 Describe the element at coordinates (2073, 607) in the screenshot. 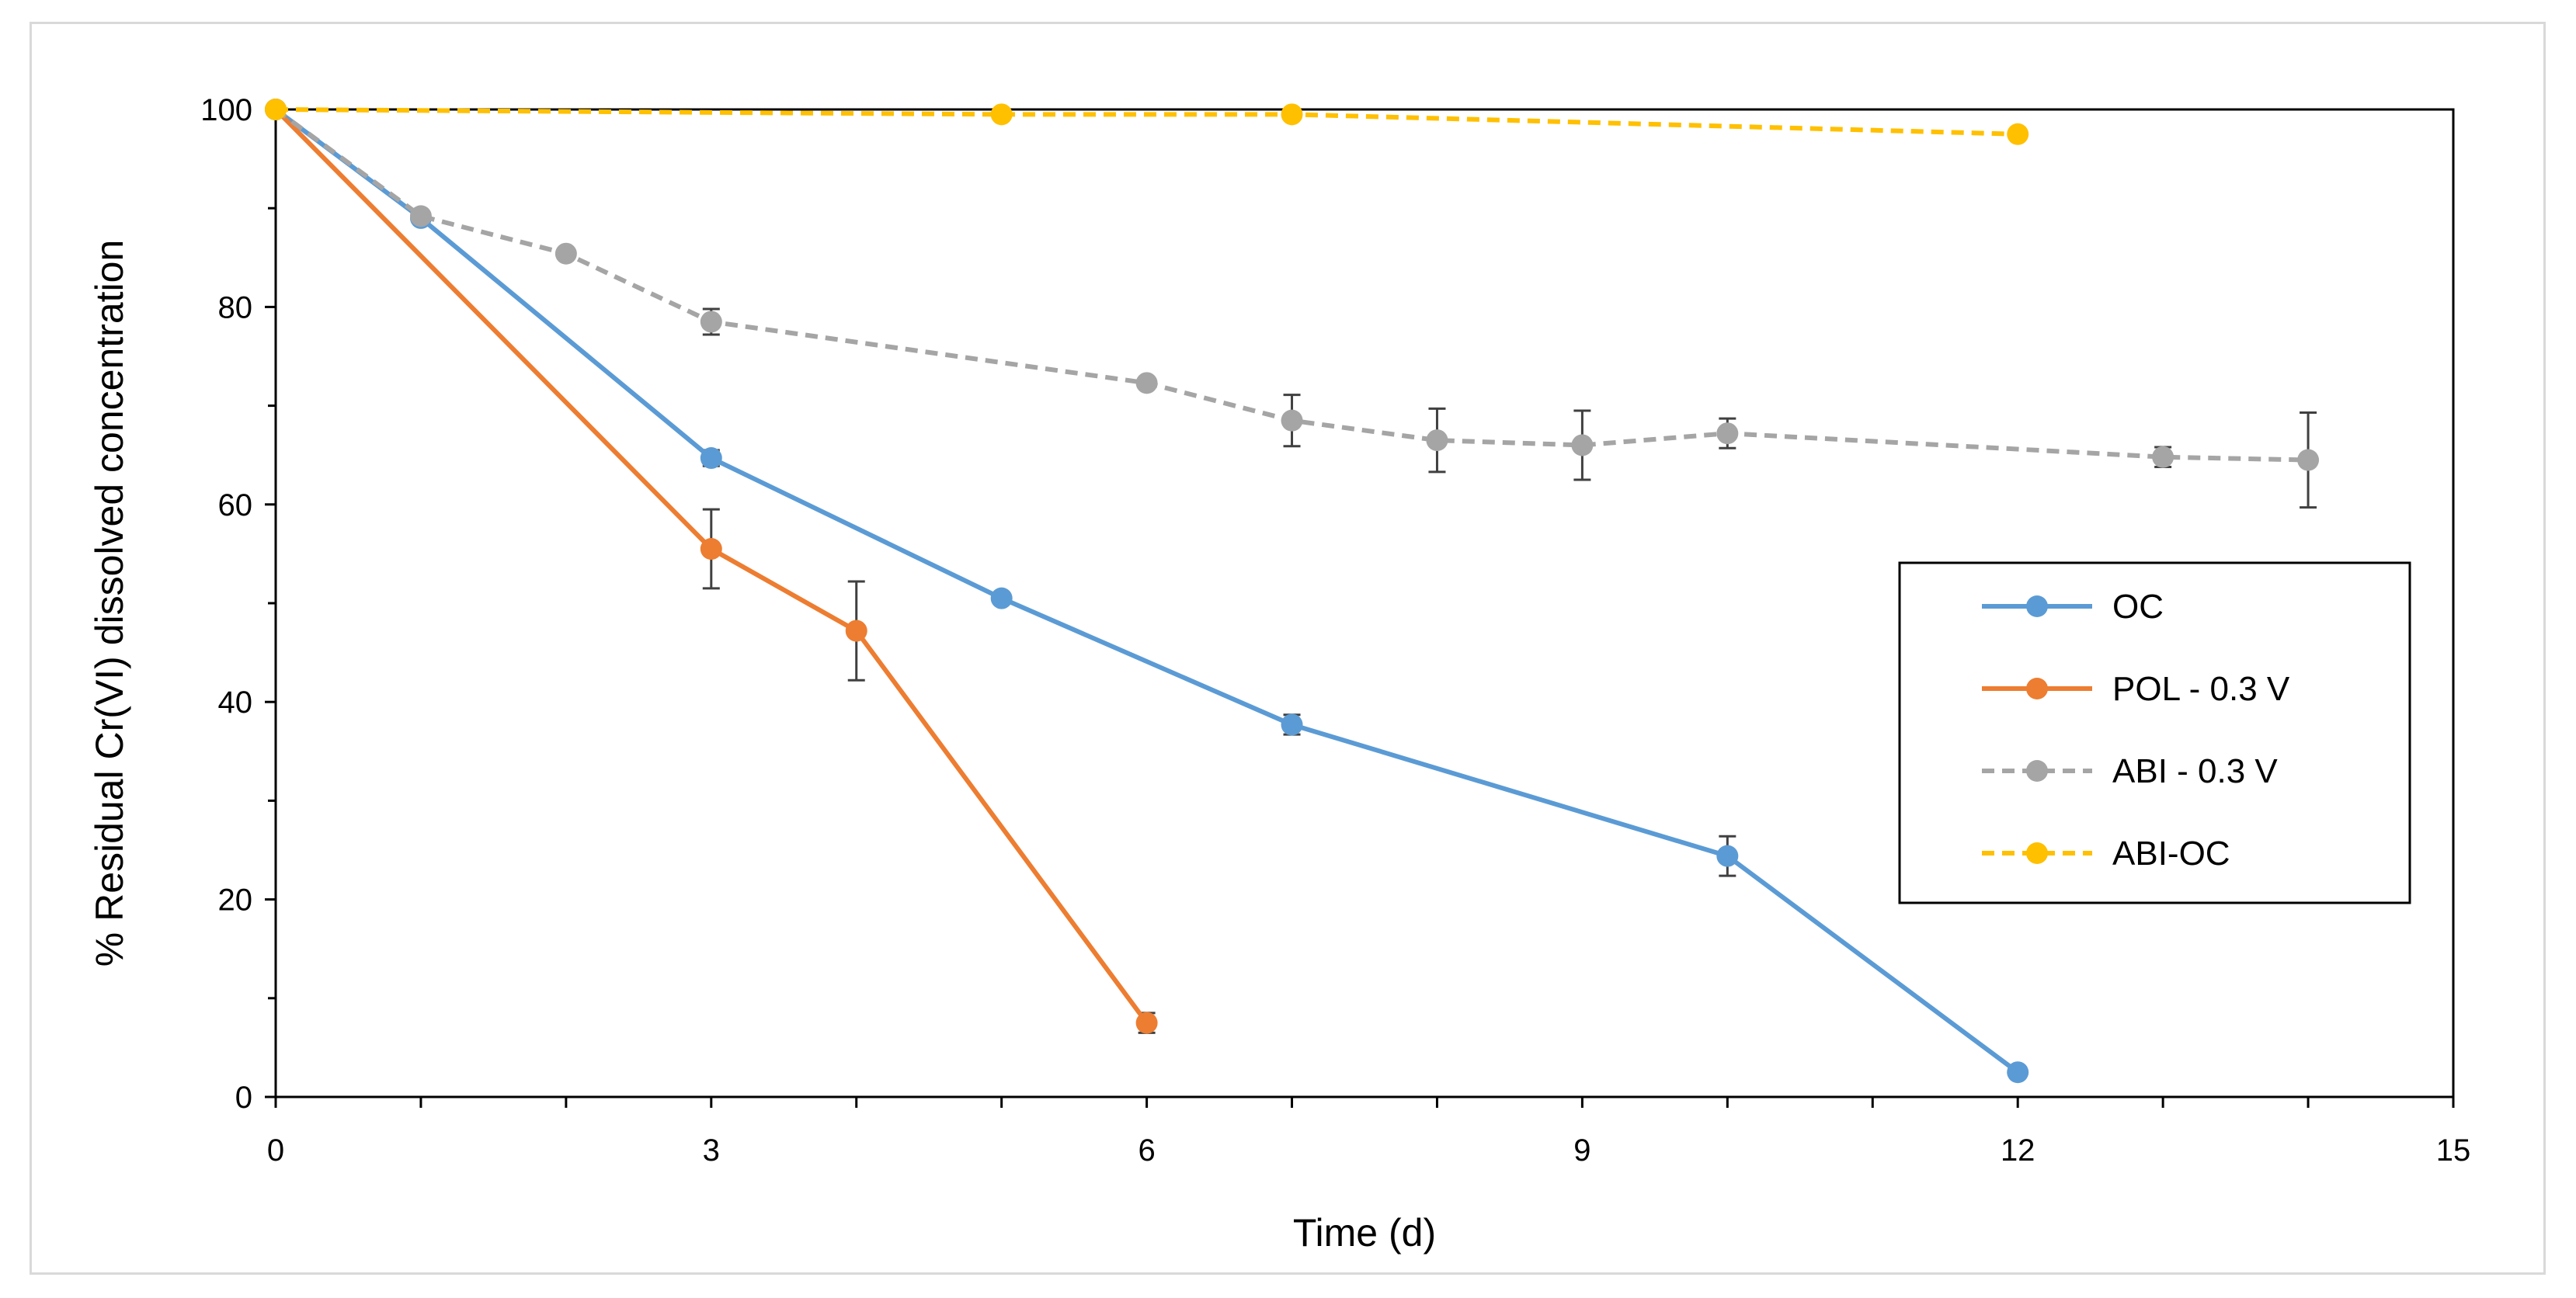

I see `legend-item-oc: OC` at that location.